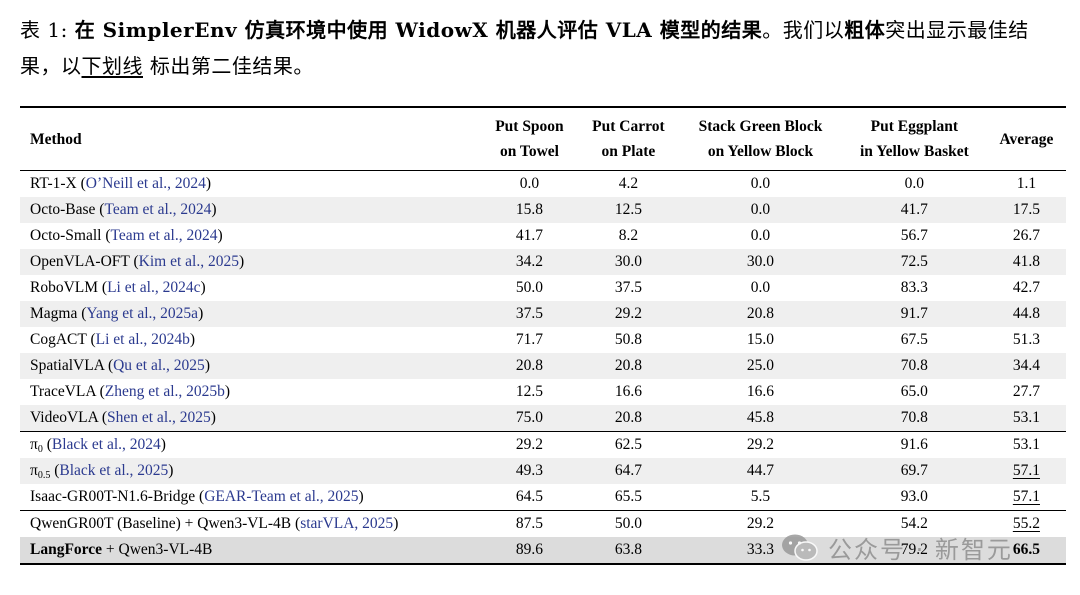  Describe the element at coordinates (914, 235) in the screenshot. I see `value-cell: 56.7` at that location.